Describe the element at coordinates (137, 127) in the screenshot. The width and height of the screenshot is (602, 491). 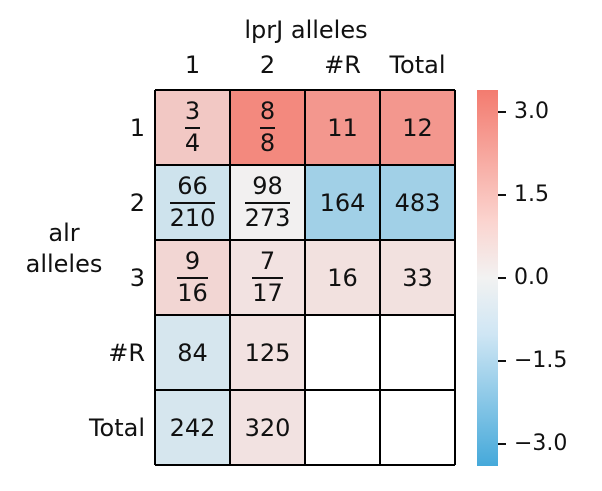
I see `row-label: 1` at that location.